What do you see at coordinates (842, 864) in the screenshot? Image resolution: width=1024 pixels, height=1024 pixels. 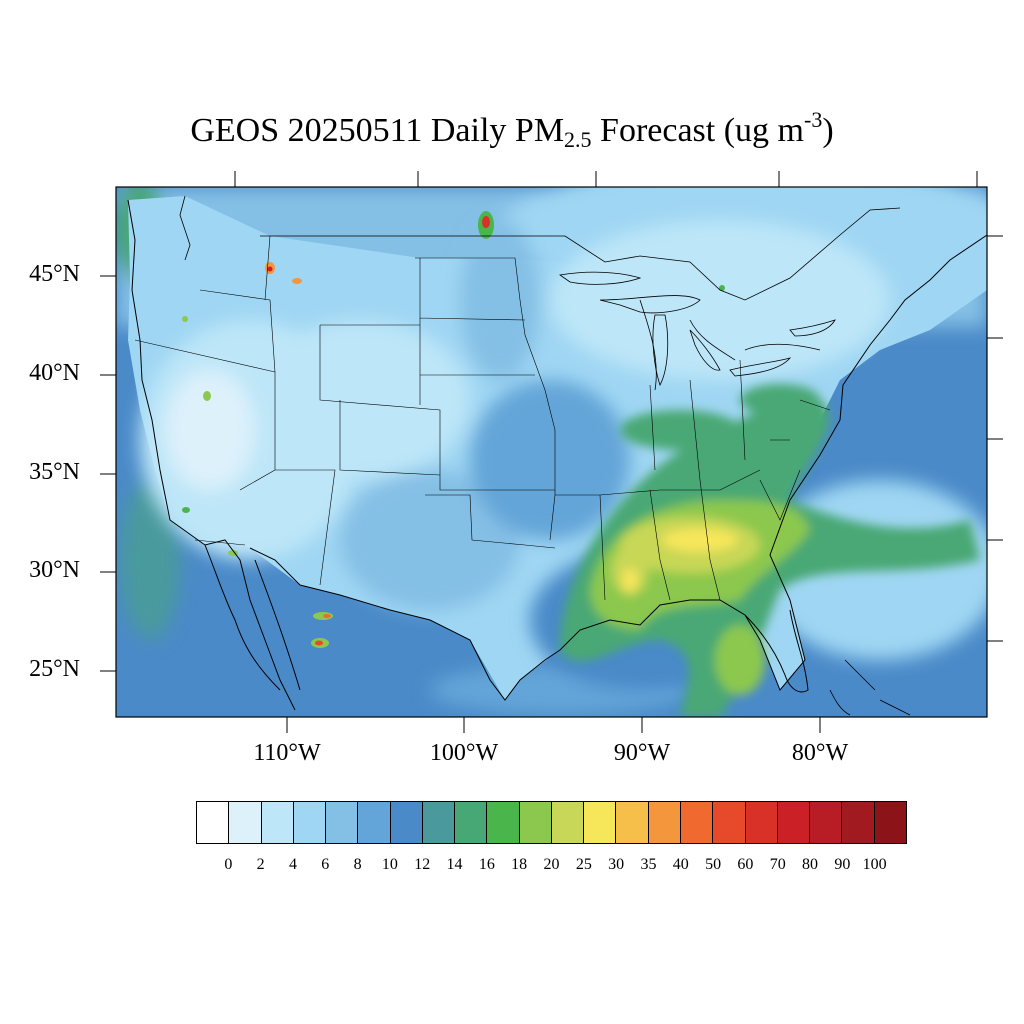 I see `colorbar-label: 90` at bounding box center [842, 864].